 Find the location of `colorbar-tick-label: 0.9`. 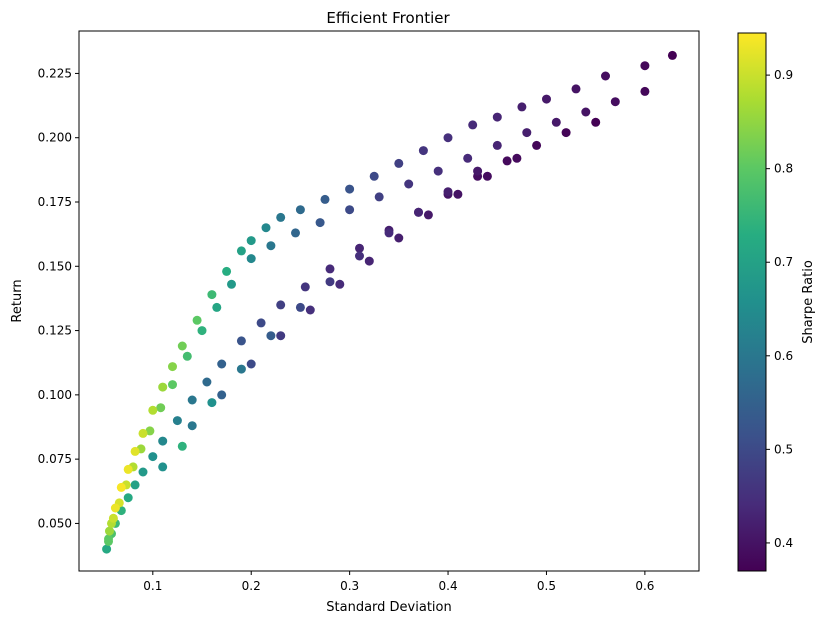

colorbar-tick-label: 0.9 is located at coordinates (783, 75).